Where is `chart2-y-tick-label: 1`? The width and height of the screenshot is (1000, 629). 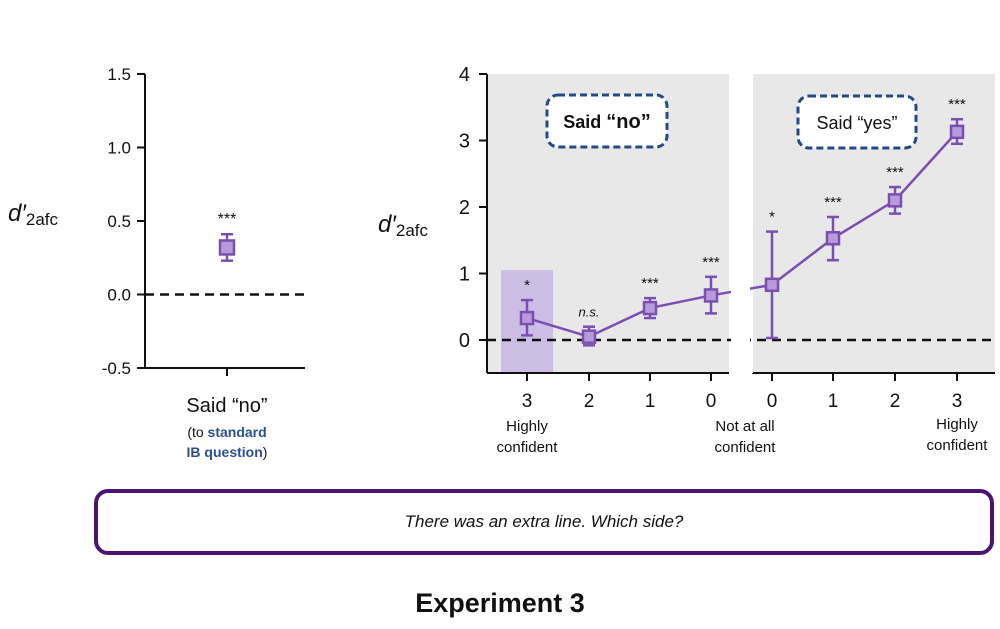 chart2-y-tick-label: 1 is located at coordinates (464, 275).